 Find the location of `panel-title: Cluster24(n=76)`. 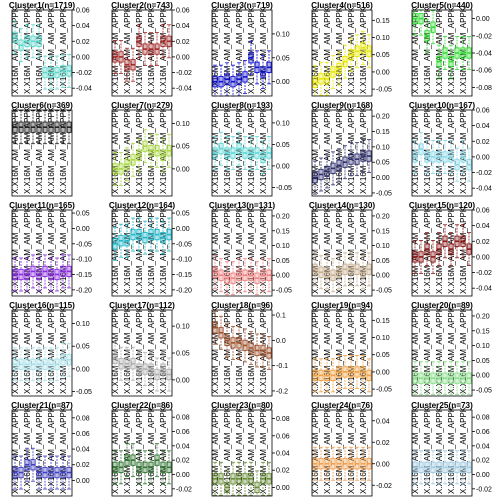

panel-title: Cluster24(n=76) is located at coordinates (342, 405).